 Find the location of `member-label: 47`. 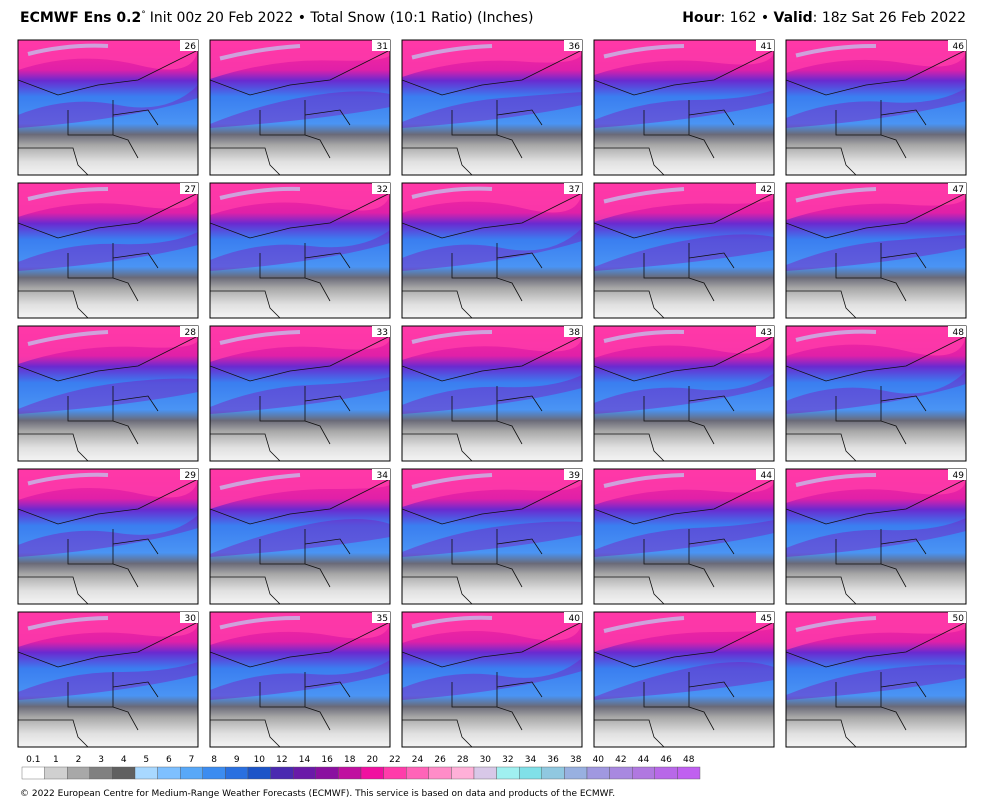

member-label: 47 is located at coordinates (958, 190).